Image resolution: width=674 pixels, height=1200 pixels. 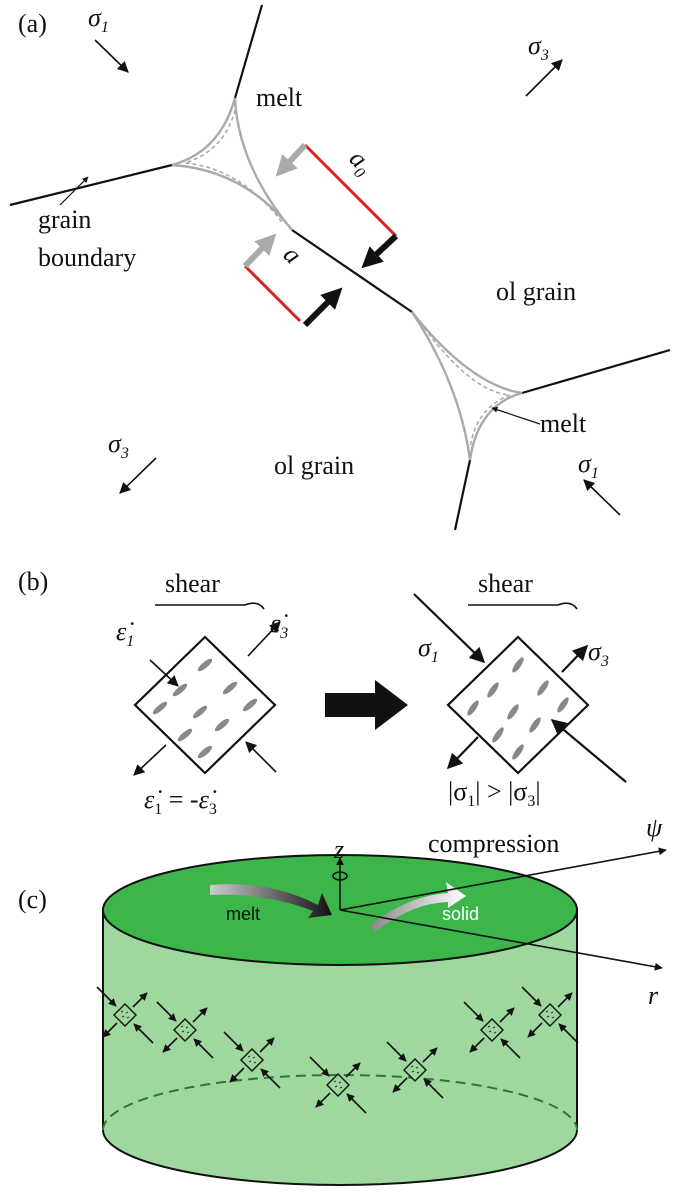 What do you see at coordinates (654, 827) in the screenshot?
I see `axis-label: ψ` at bounding box center [654, 827].